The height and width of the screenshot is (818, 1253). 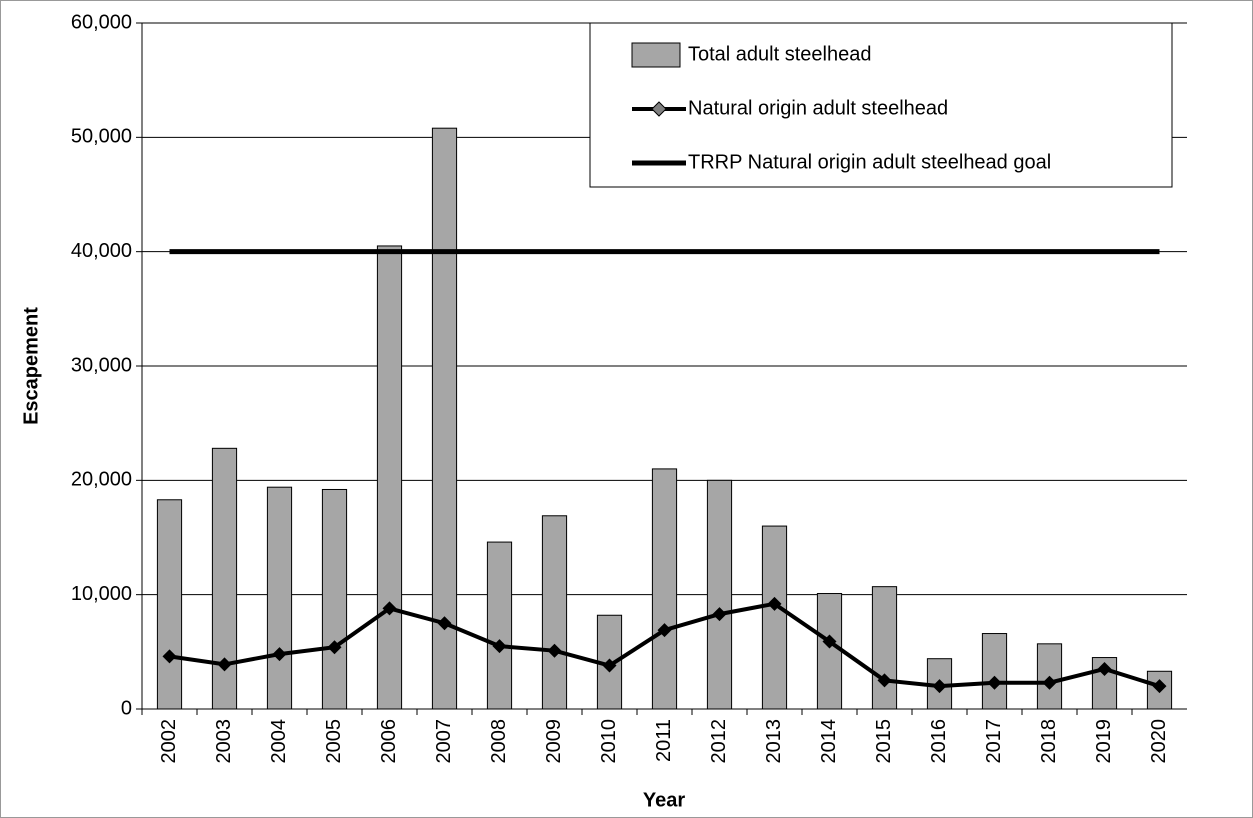 I want to click on x-tick-label: 2004, so click(x=279, y=741).